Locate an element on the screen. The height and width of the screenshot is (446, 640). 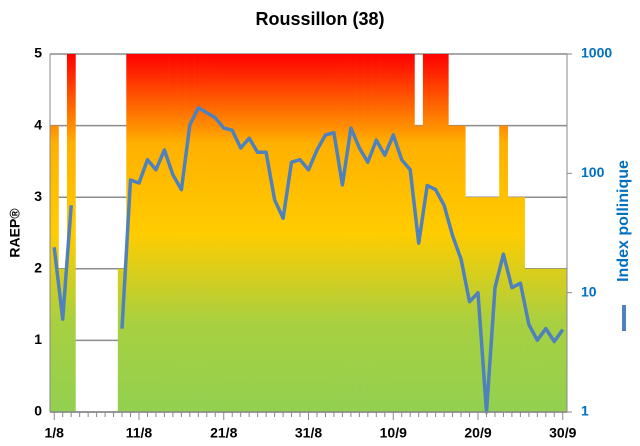
y-tick-label: 1 is located at coordinates (38, 339).